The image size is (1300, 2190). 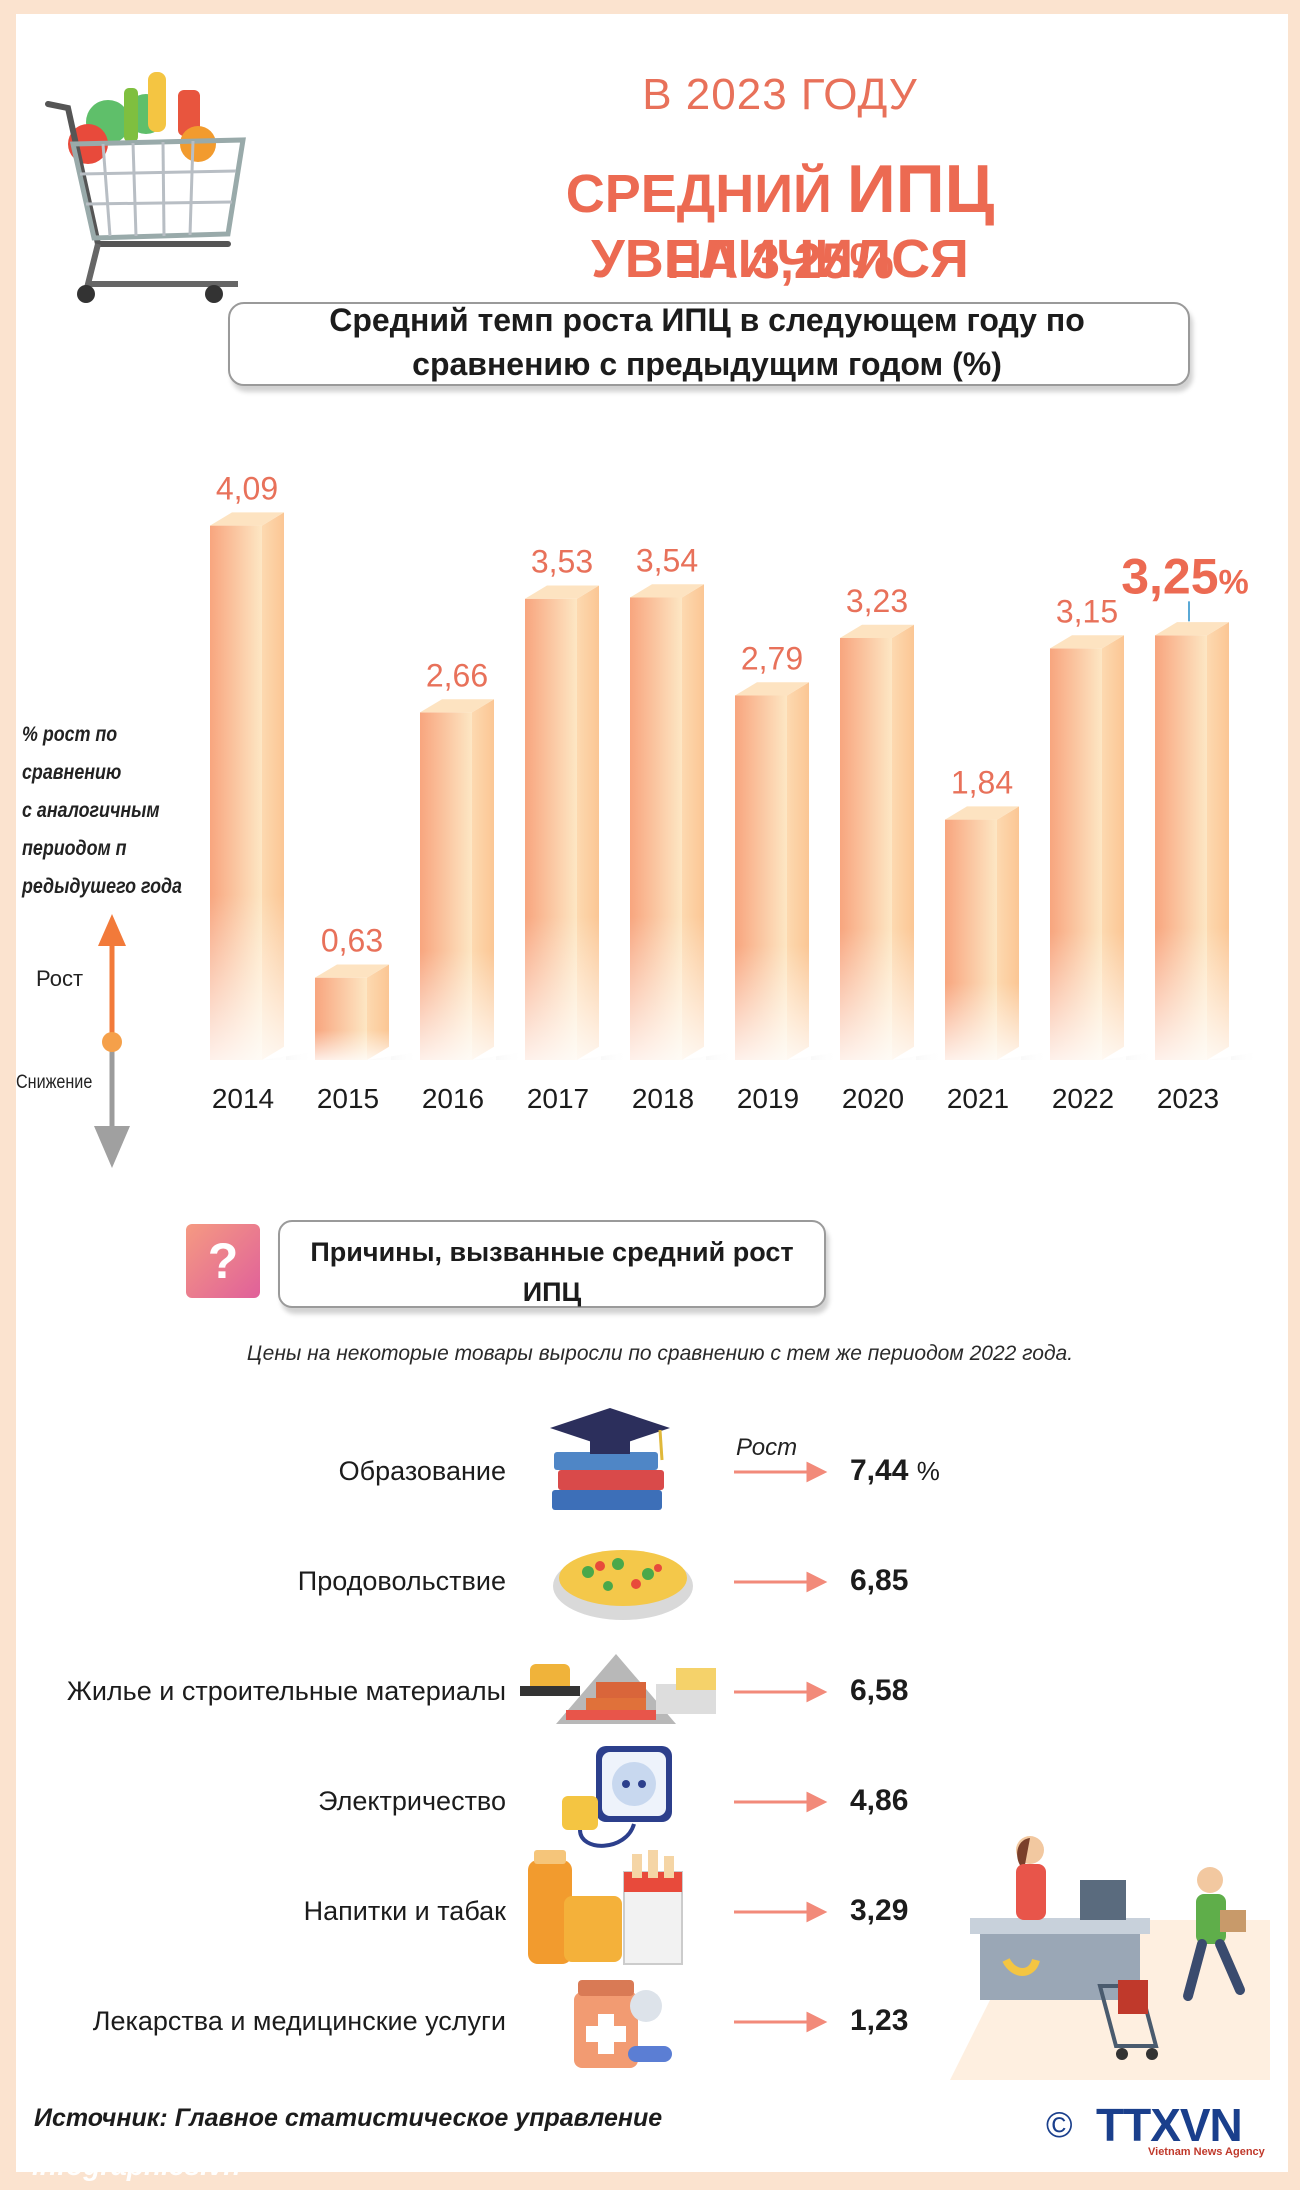 What do you see at coordinates (1059, 2124) in the screenshot?
I see `copyright-icon: ©` at bounding box center [1059, 2124].